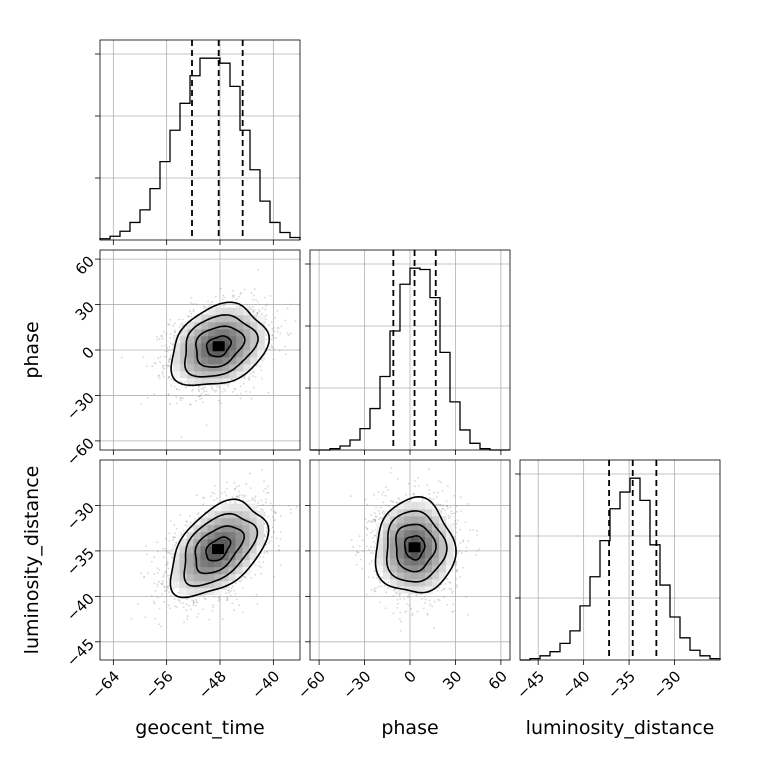  What do you see at coordinates (618, 560) in the screenshot?
I see `hist-panel-luminosity_distance` at bounding box center [618, 560].